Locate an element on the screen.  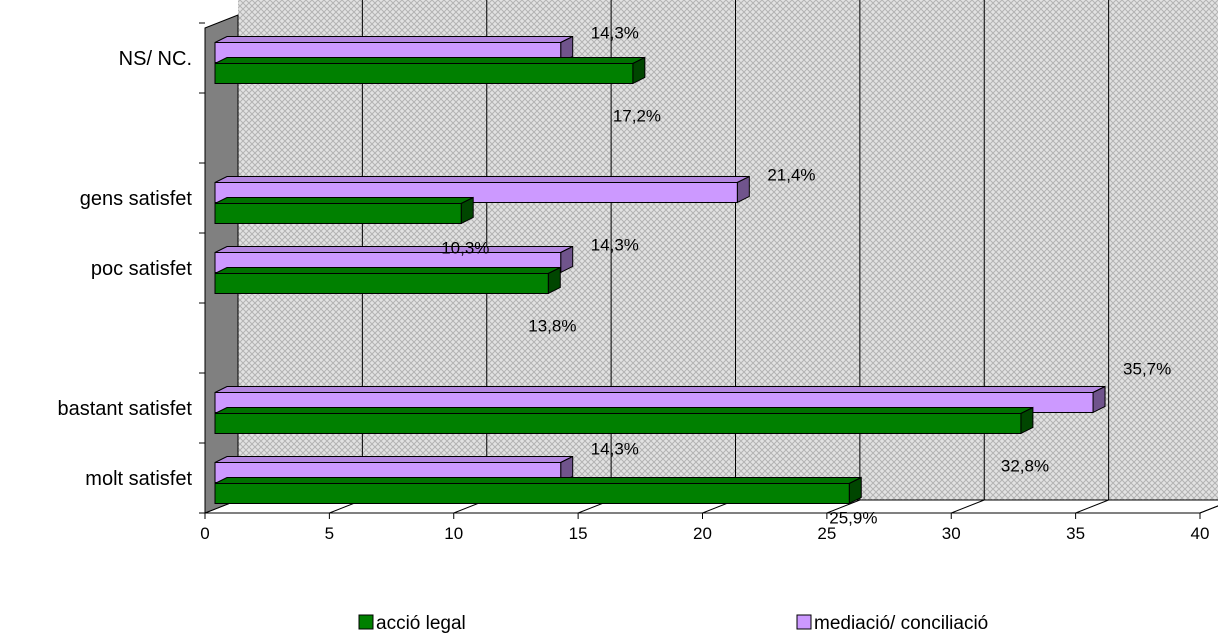
x-tick-label: 40 is located at coordinates (1200, 533).